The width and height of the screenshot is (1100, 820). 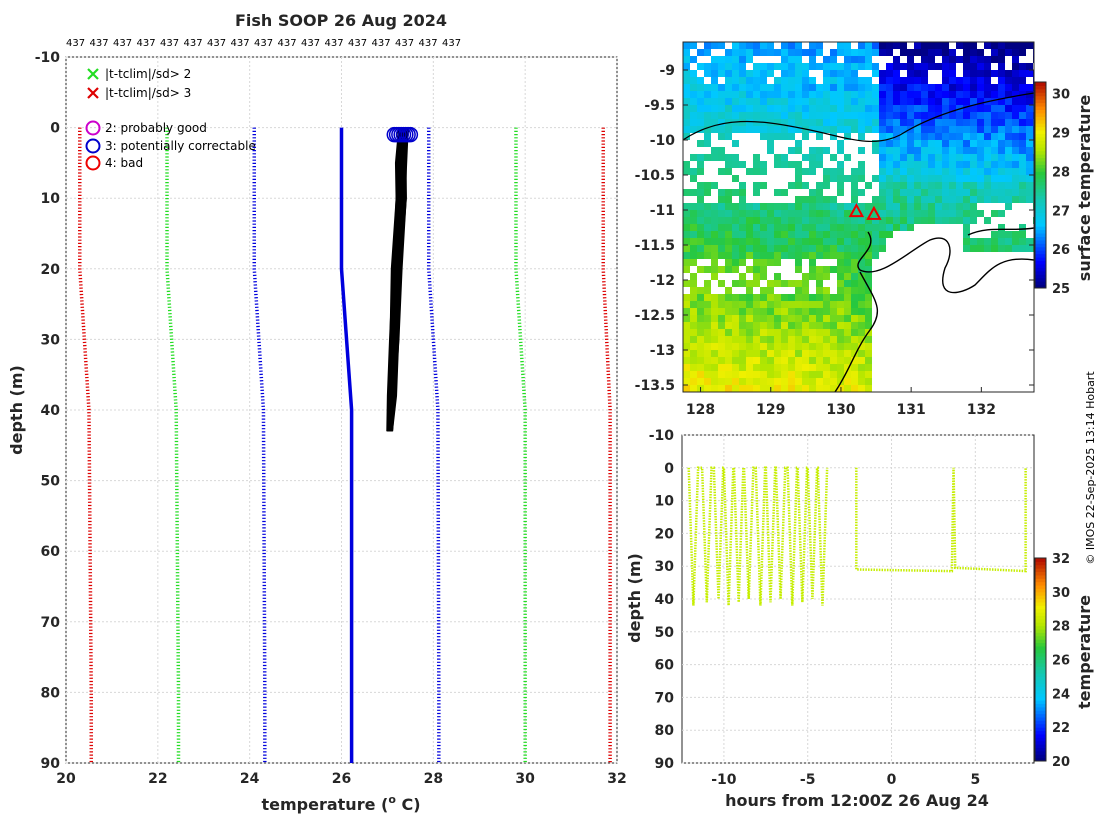 What do you see at coordinates (148, 74) in the screenshot?
I see `legend-label: |t-tclim|/sd> 2` at bounding box center [148, 74].